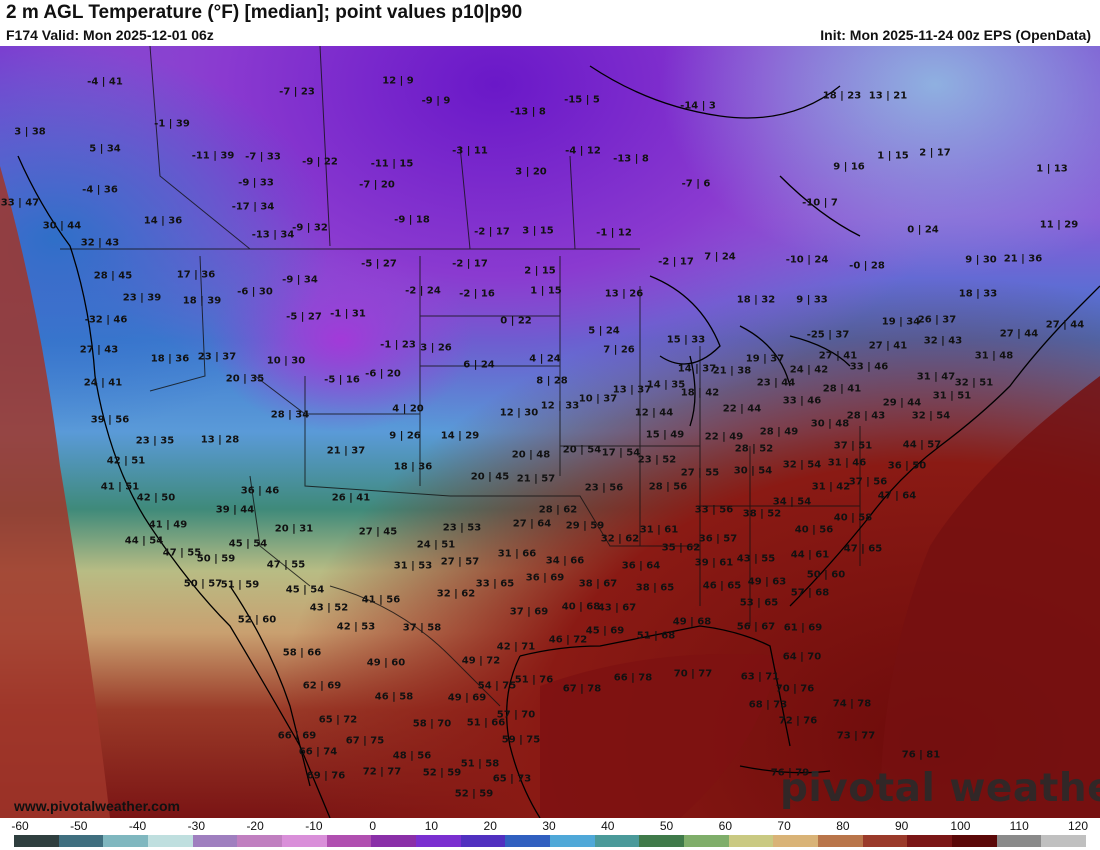 This screenshot has width=1100, height=850. What do you see at coordinates (398, 345) in the screenshot?
I see `point-value: -1 | 23` at bounding box center [398, 345].